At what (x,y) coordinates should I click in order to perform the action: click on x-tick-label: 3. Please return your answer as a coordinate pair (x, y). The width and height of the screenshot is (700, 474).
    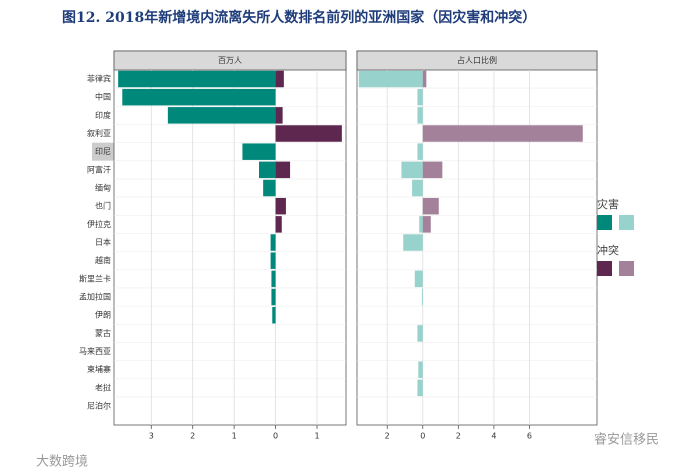
    Looking at the image, I should click on (151, 436).